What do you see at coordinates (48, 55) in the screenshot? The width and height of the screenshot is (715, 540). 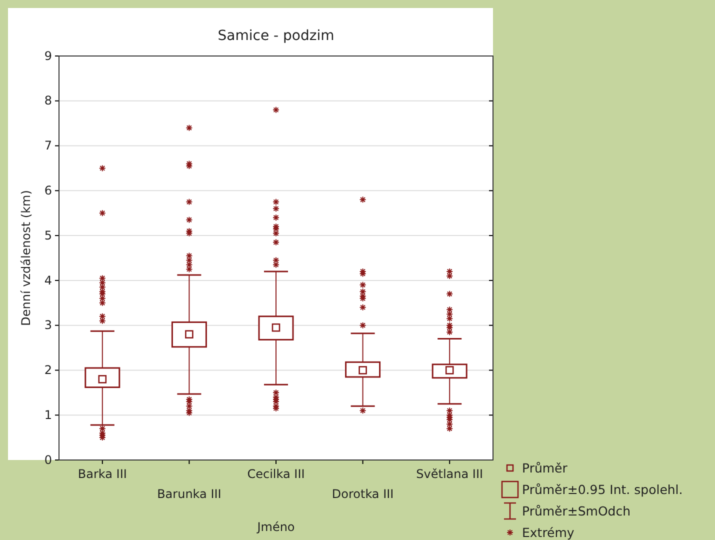 I see `y-tick-label: 9` at bounding box center [48, 55].